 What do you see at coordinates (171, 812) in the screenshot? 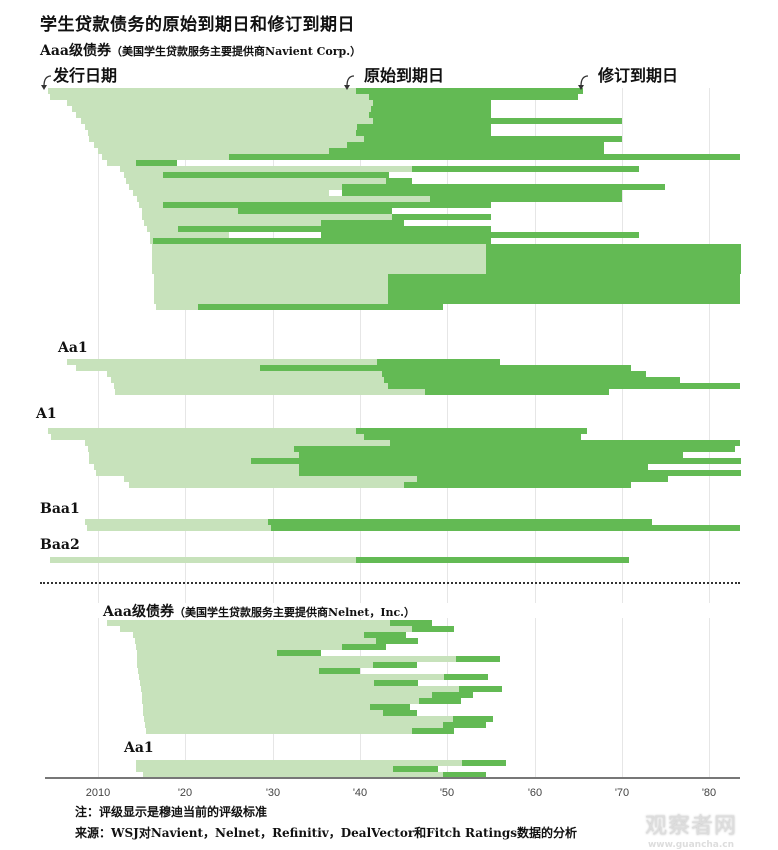
I see `chart-note: 注：评级显示是穆迪当前的评级标准` at bounding box center [171, 812].